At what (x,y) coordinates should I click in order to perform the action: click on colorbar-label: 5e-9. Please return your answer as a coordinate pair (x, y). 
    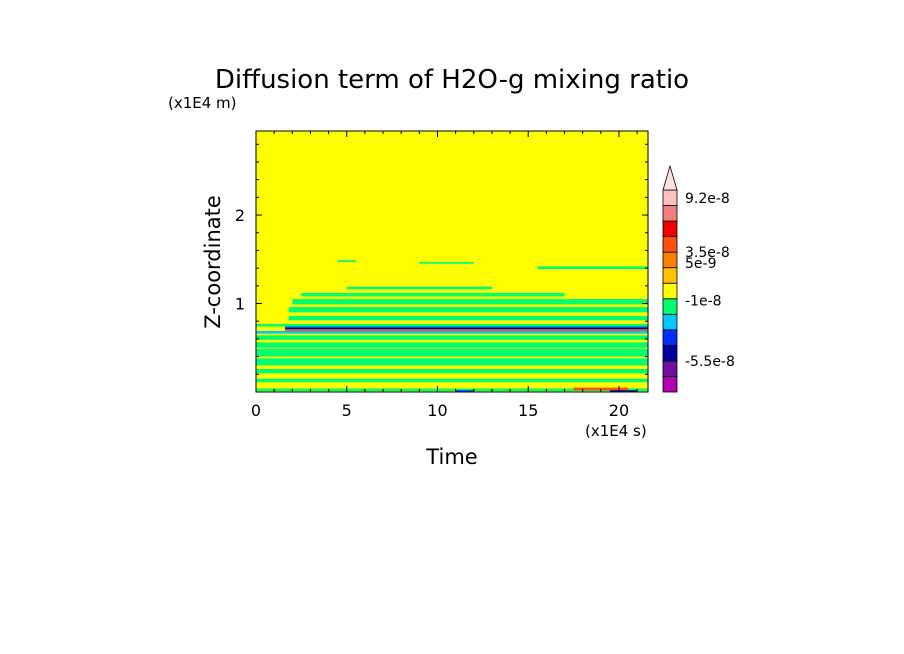
    Looking at the image, I should click on (700, 264).